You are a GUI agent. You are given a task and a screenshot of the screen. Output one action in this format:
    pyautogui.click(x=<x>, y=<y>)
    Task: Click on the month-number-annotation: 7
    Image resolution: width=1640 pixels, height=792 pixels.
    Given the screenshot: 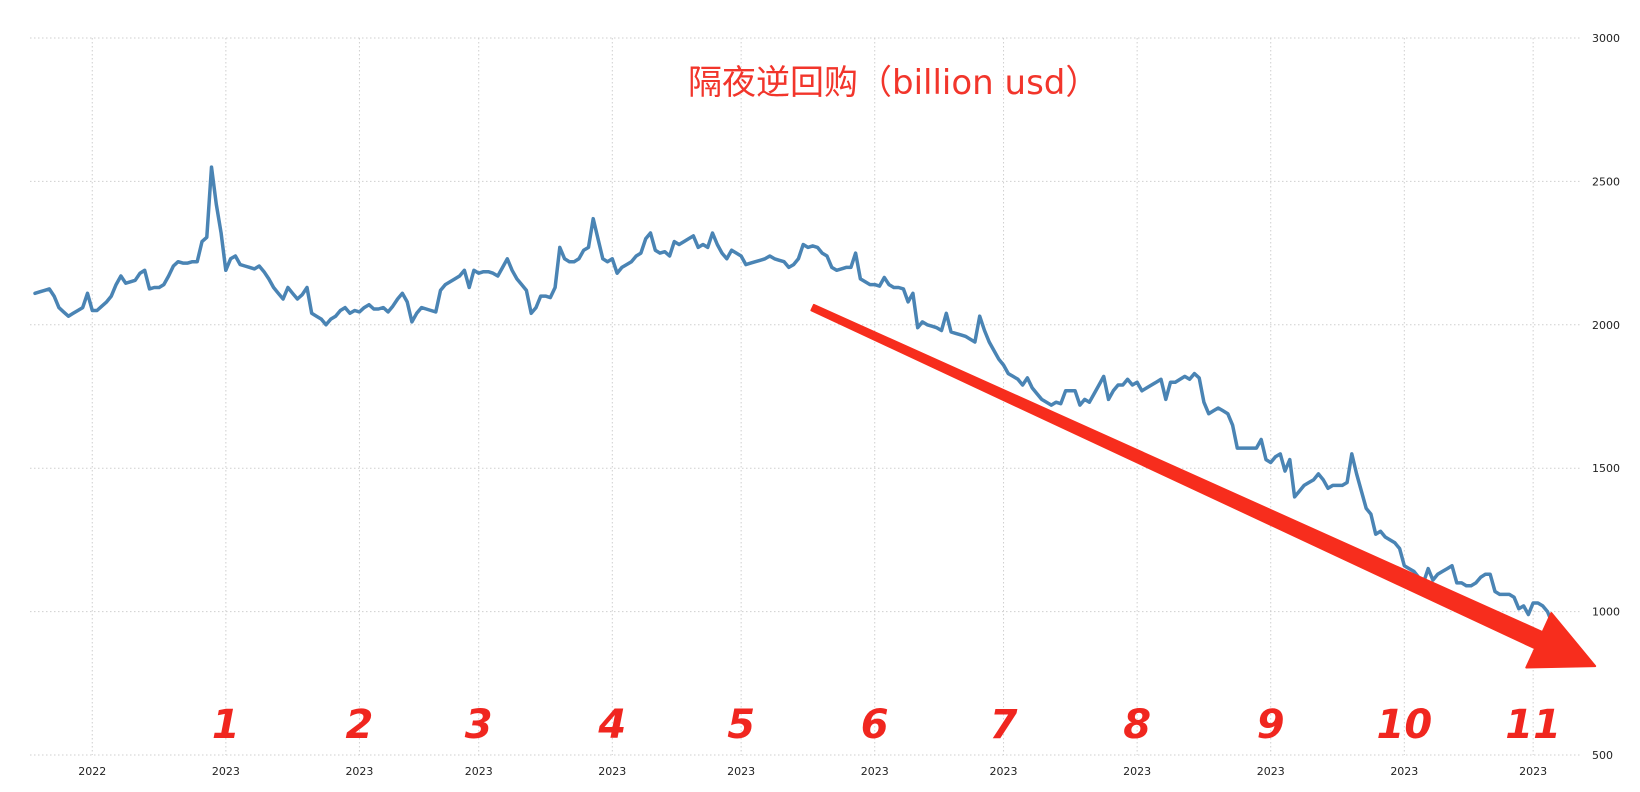 What is the action you would take?
    pyautogui.click(x=1004, y=725)
    